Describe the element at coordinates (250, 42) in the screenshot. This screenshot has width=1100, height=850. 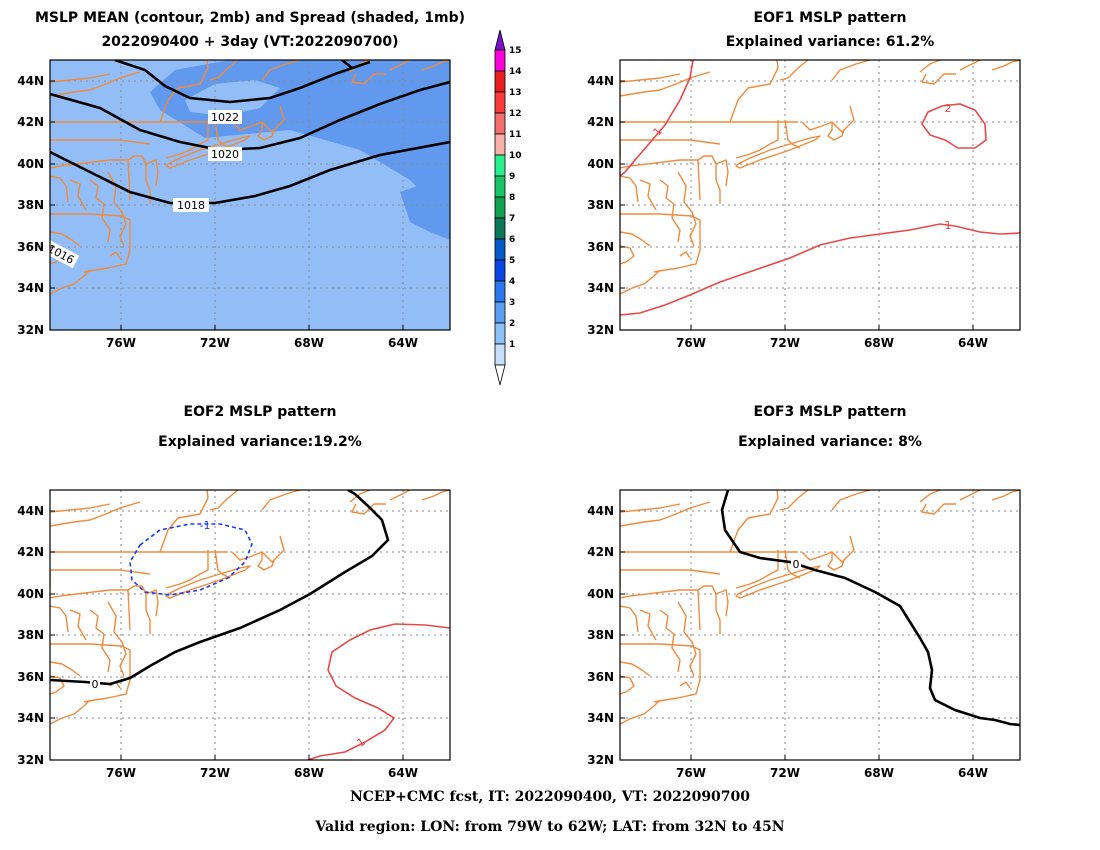
I see `panel1-title-line2: 2022090400 + 3day (VT:2022090700)` at that location.